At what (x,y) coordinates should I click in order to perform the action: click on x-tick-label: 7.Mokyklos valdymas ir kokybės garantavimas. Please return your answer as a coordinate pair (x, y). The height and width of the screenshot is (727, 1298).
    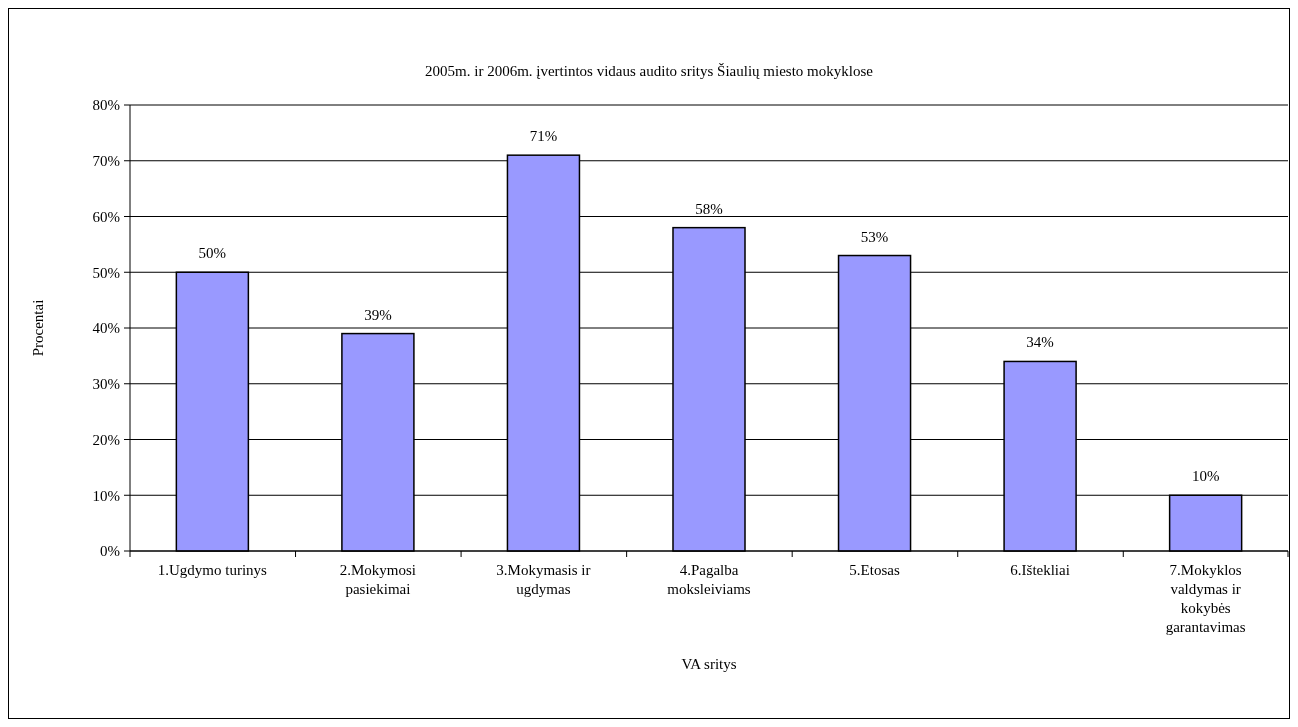
    Looking at the image, I should click on (1205, 598).